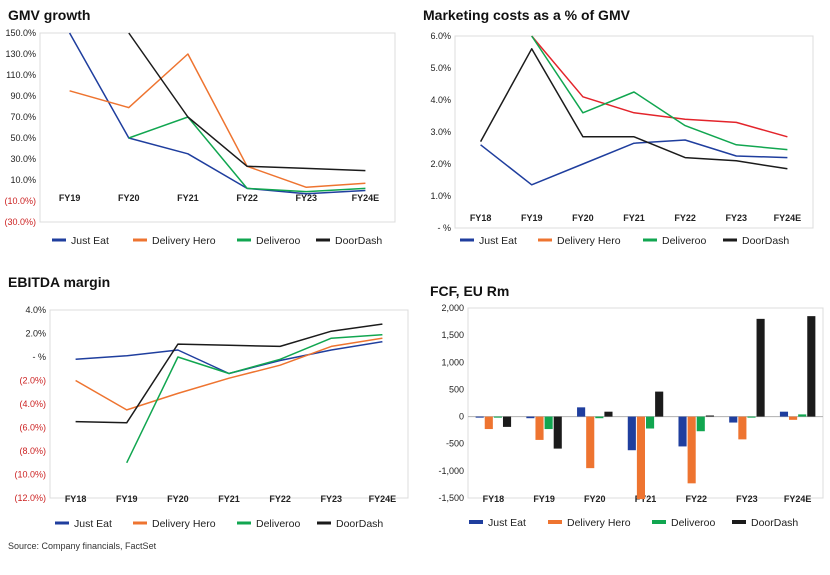 This screenshot has width=830, height=575. I want to click on legend-swatch-delivery-hero, so click(555, 522).